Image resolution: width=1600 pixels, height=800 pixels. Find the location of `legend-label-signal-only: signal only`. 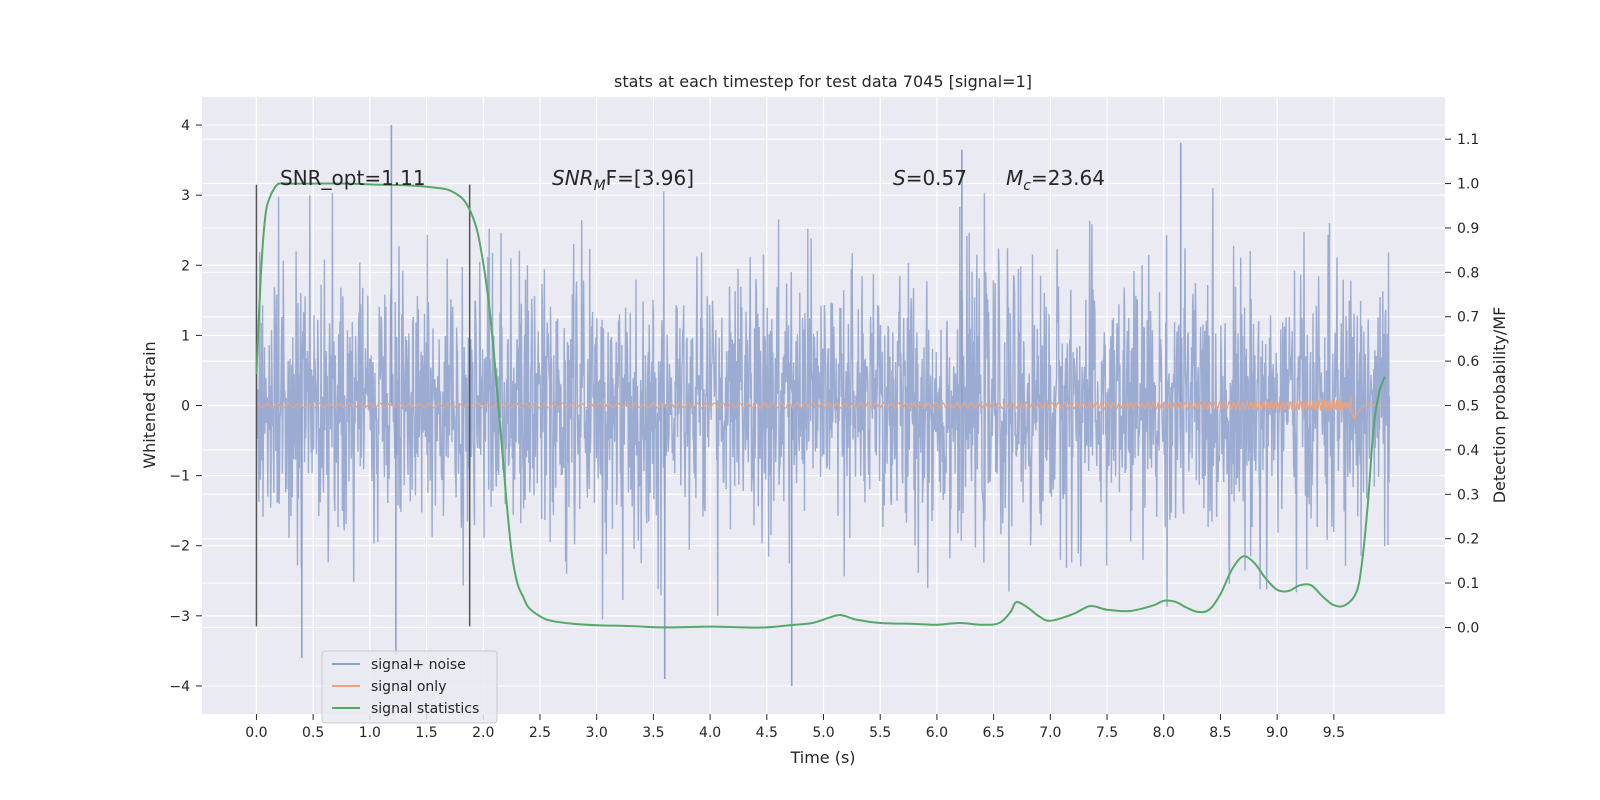

legend-label-signal-only: signal only is located at coordinates (408, 687).